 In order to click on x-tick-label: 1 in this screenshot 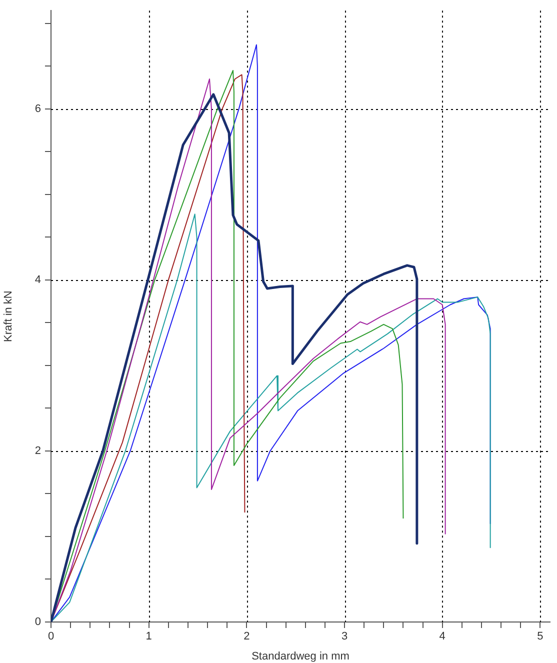, I will do `click(149, 636)`.